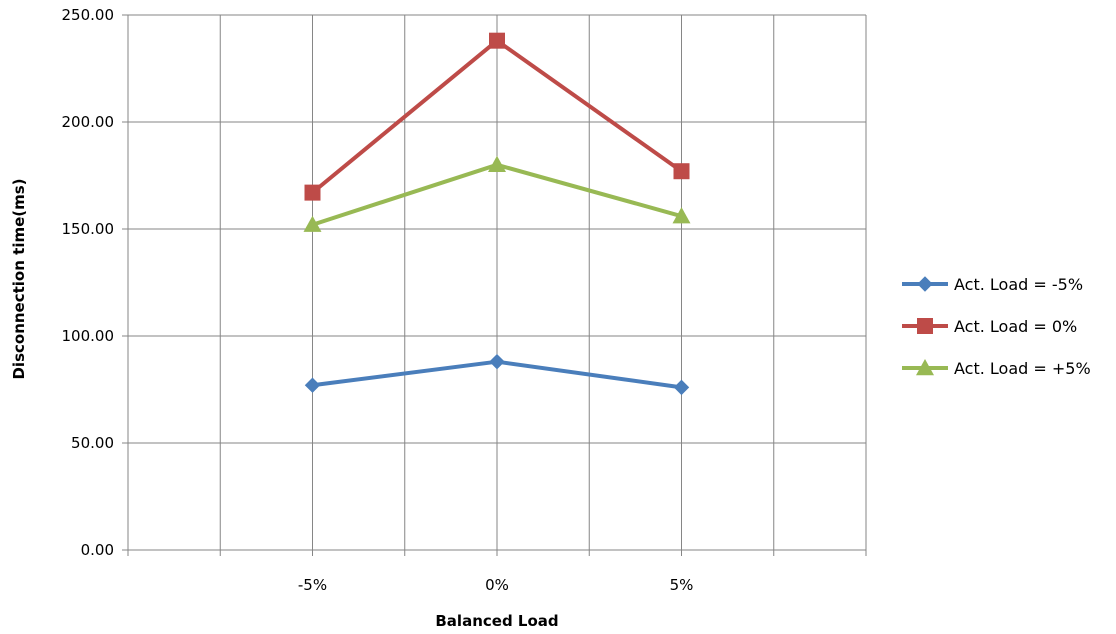  What do you see at coordinates (97, 550) in the screenshot?
I see `y-tick-label: 0.00` at bounding box center [97, 550].